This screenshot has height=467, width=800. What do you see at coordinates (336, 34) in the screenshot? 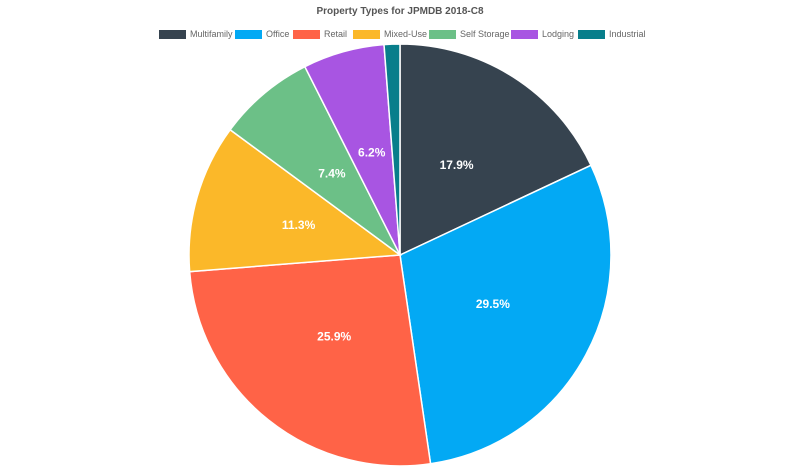
I see `legend-label: Retail` at bounding box center [336, 34].